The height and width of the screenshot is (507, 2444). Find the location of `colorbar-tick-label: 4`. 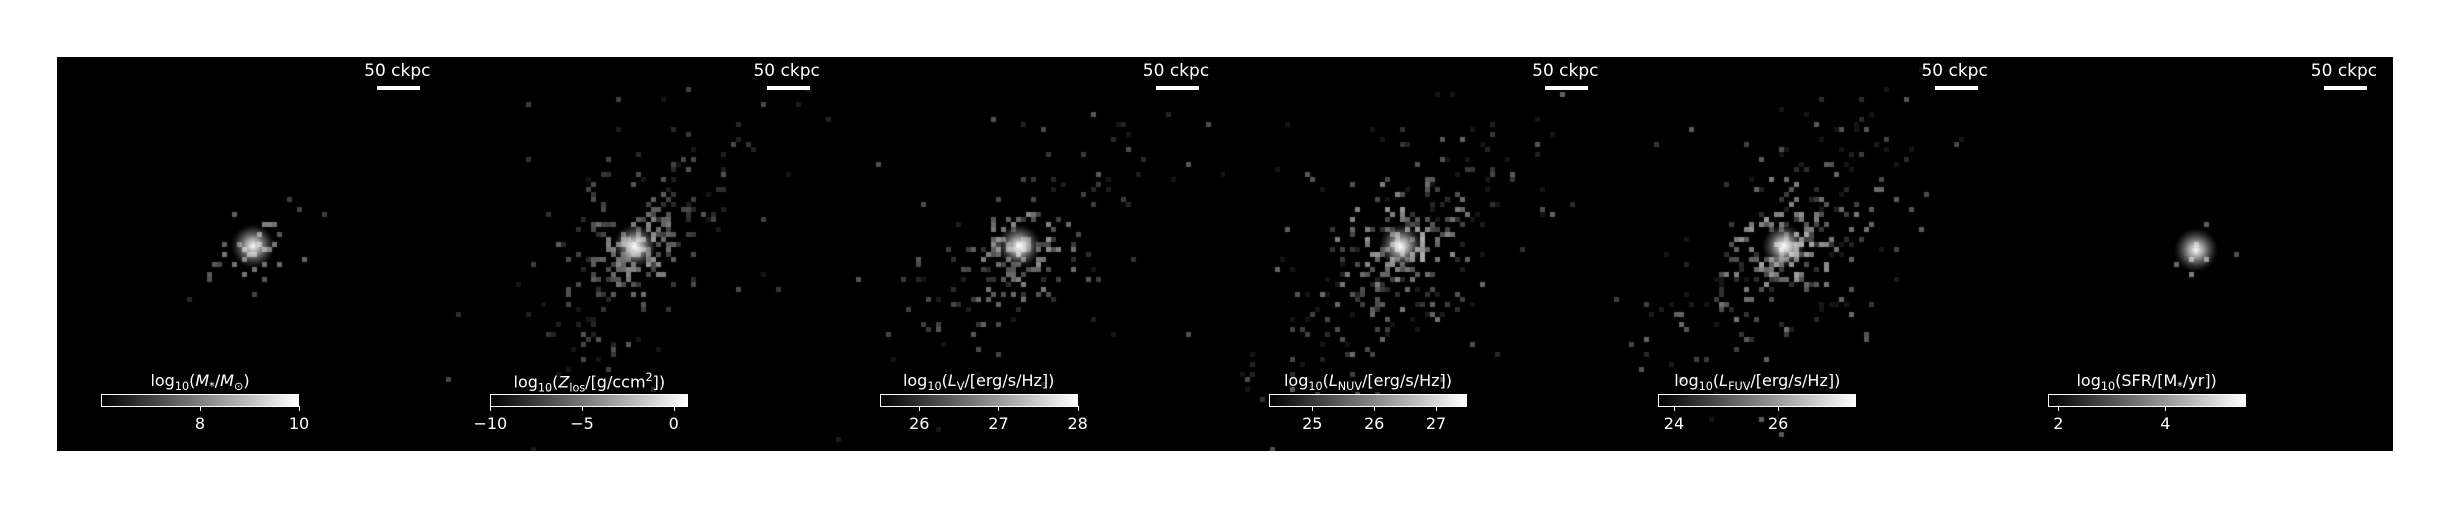

colorbar-tick-label: 4 is located at coordinates (2165, 423).